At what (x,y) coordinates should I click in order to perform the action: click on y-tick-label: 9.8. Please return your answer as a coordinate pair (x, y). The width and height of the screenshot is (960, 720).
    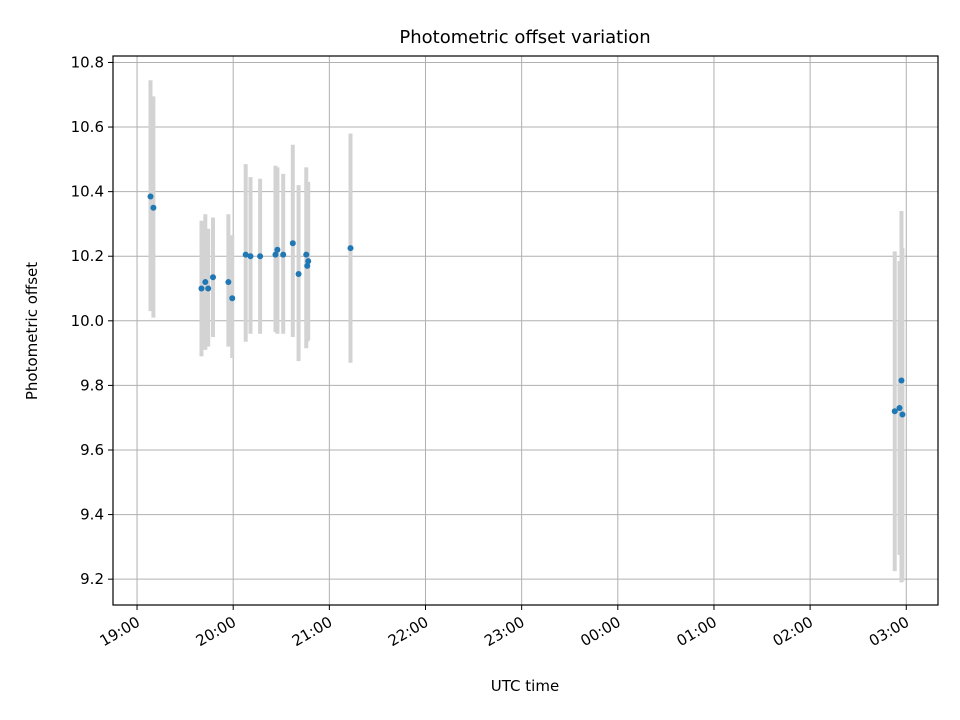
    Looking at the image, I should click on (92, 385).